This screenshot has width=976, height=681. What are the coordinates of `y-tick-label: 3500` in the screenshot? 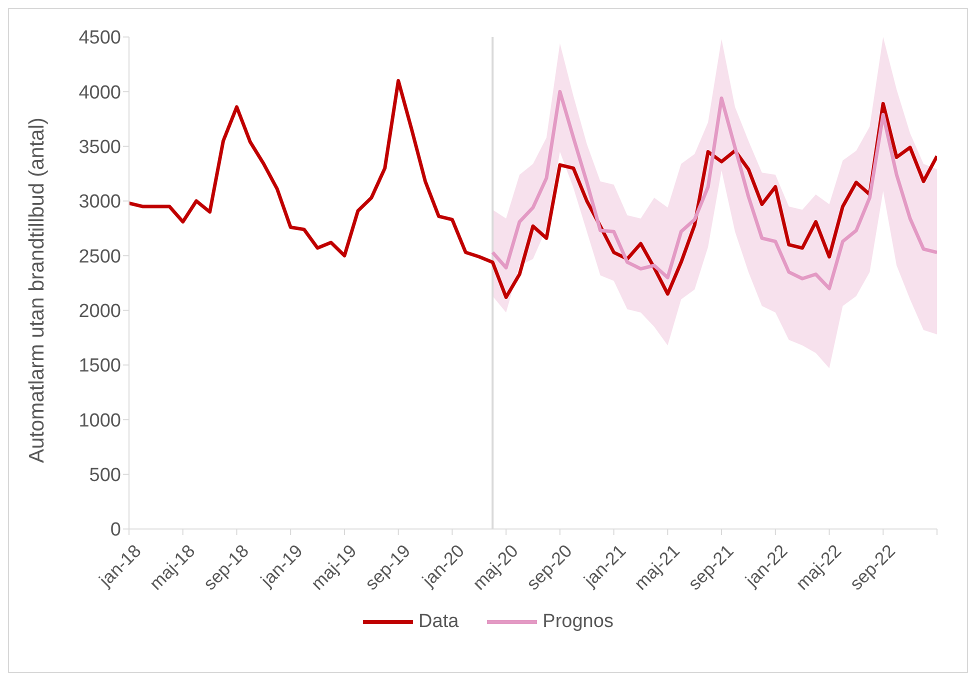 It's located at (99, 147).